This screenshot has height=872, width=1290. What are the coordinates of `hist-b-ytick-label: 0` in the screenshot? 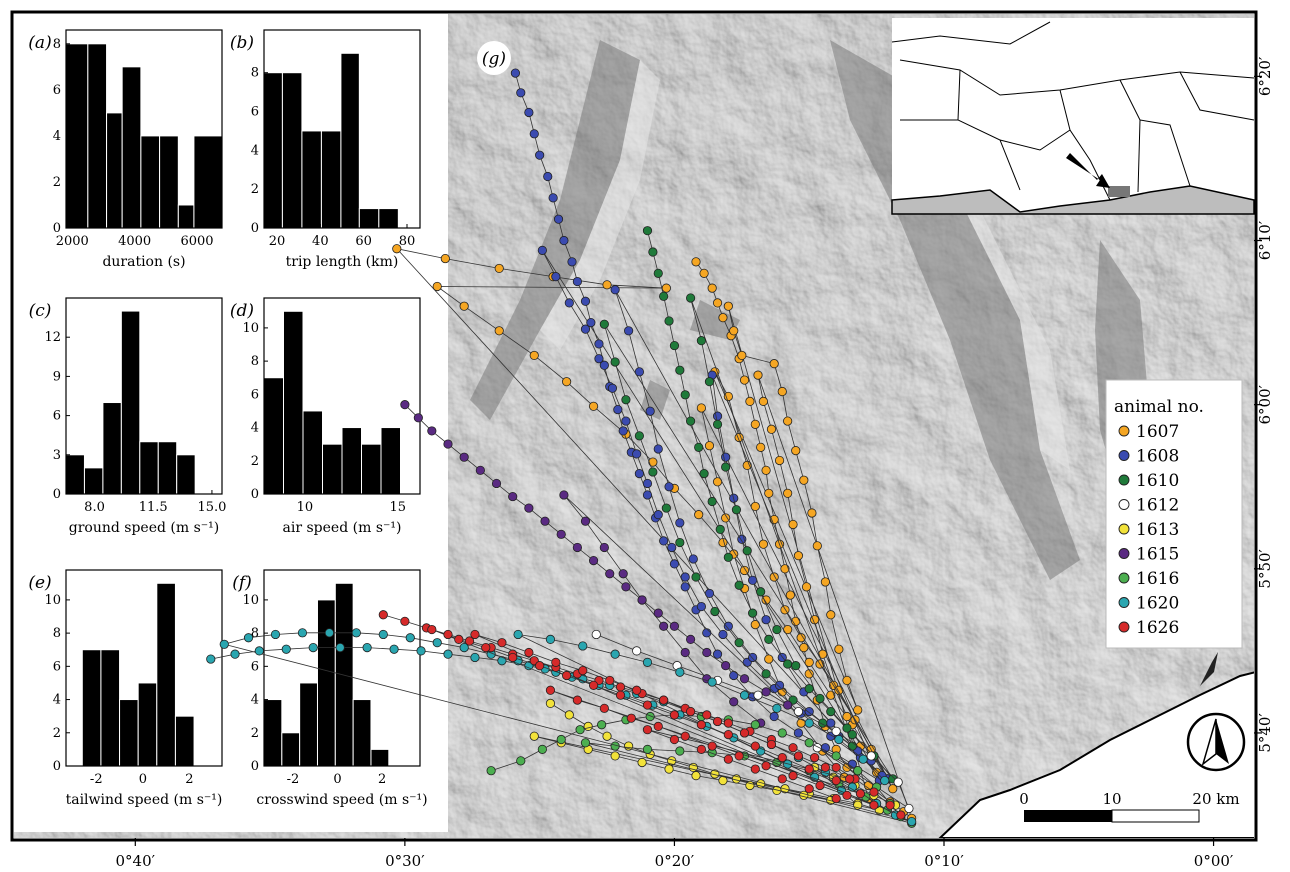 It's located at (255, 228).